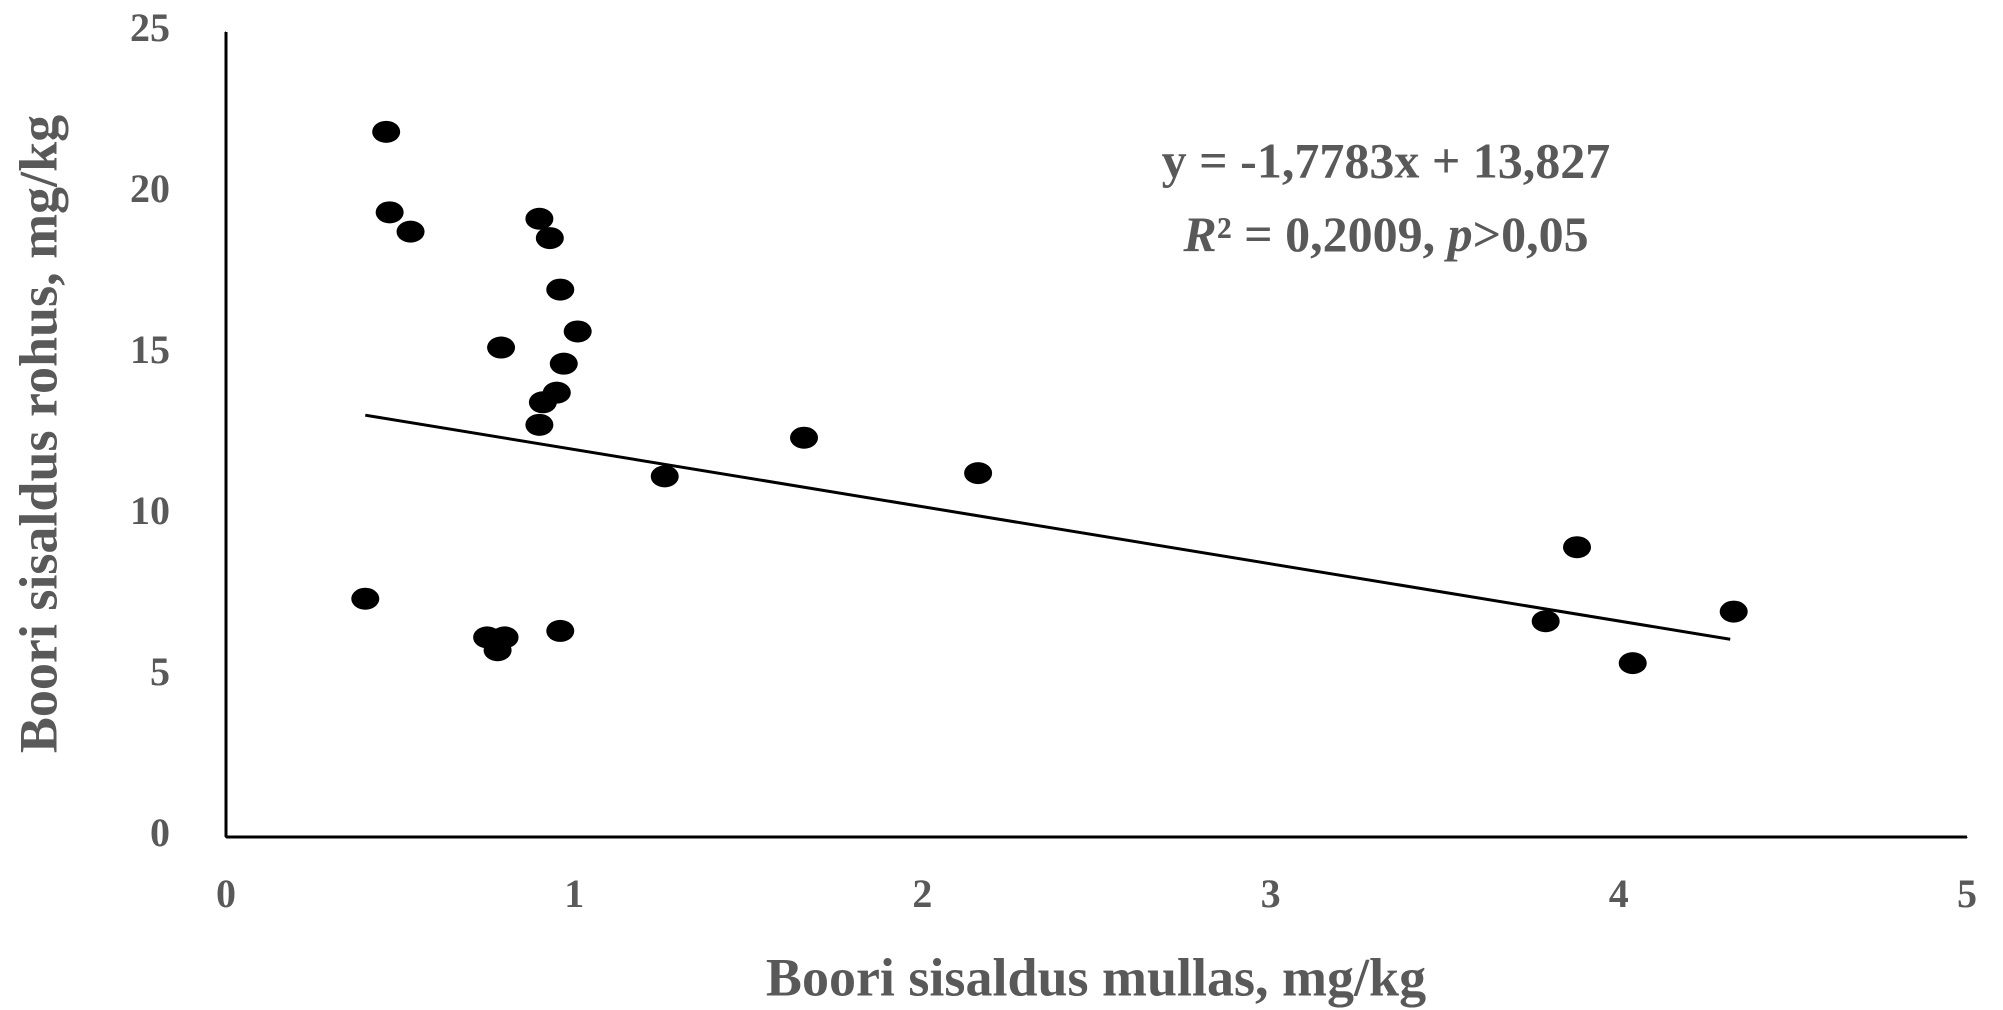  I want to click on y-tick-label: 5, so click(160, 671).